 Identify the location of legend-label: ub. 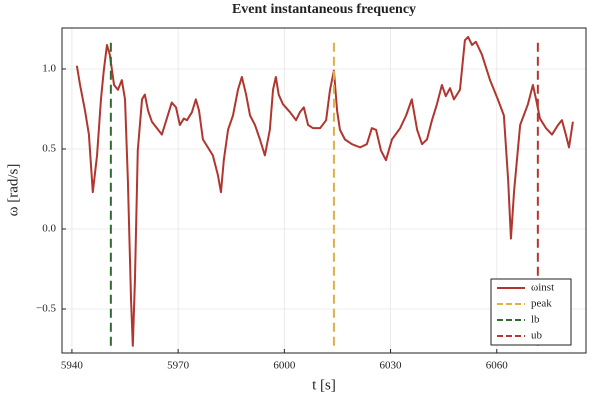
(537, 336).